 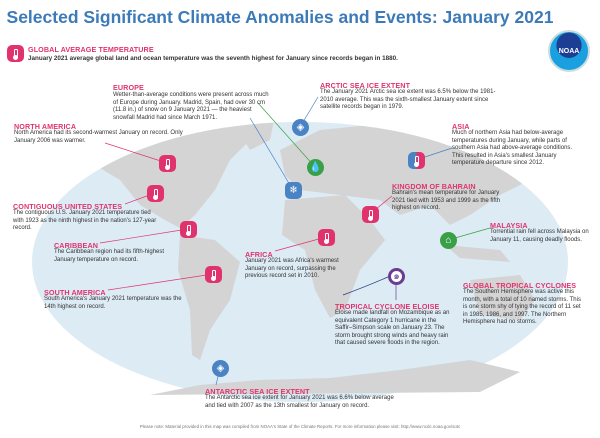 I want to click on bahrain-heading: KINGDOM OF BAHRAIN, so click(x=434, y=186).